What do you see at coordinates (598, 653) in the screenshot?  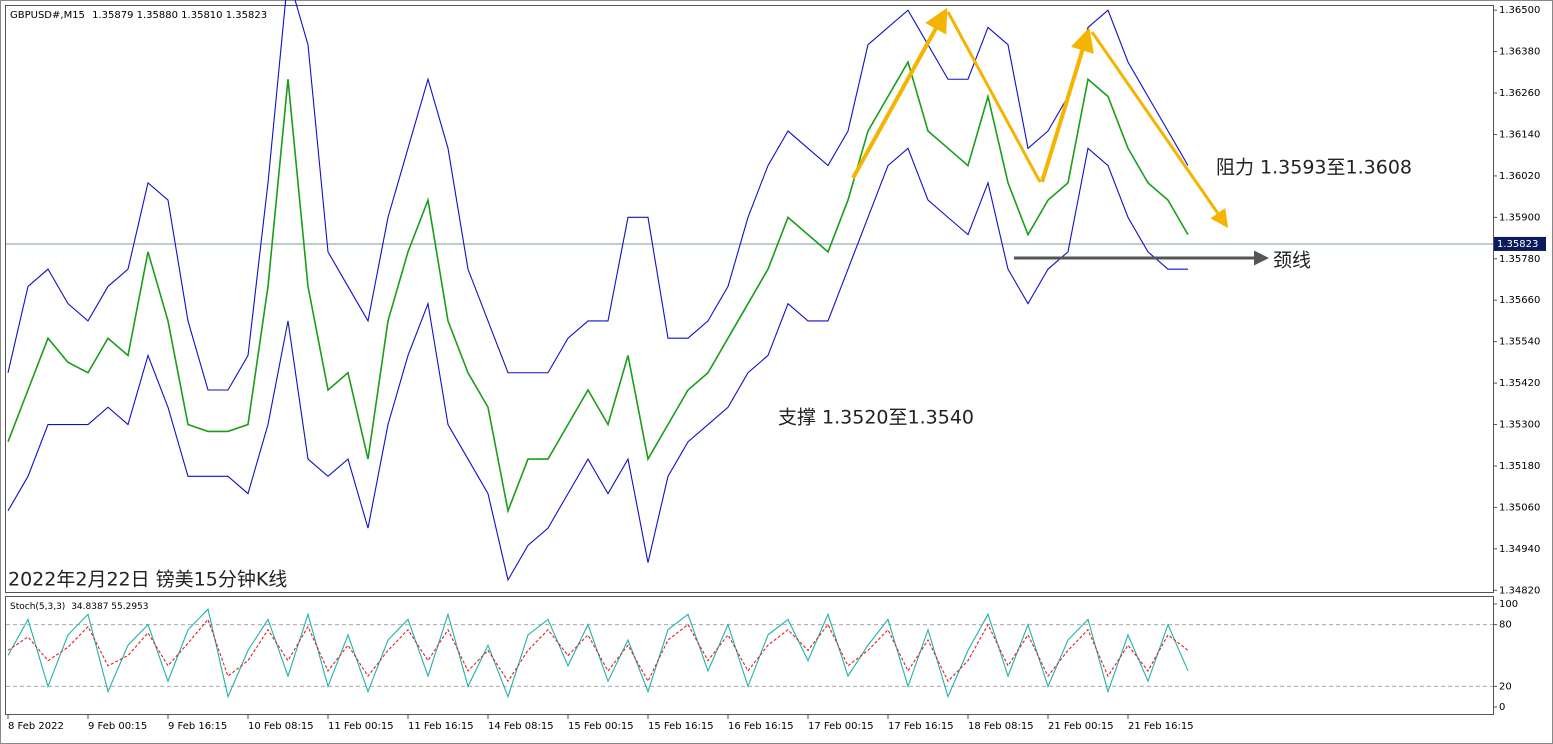 I see `series-line` at bounding box center [598, 653].